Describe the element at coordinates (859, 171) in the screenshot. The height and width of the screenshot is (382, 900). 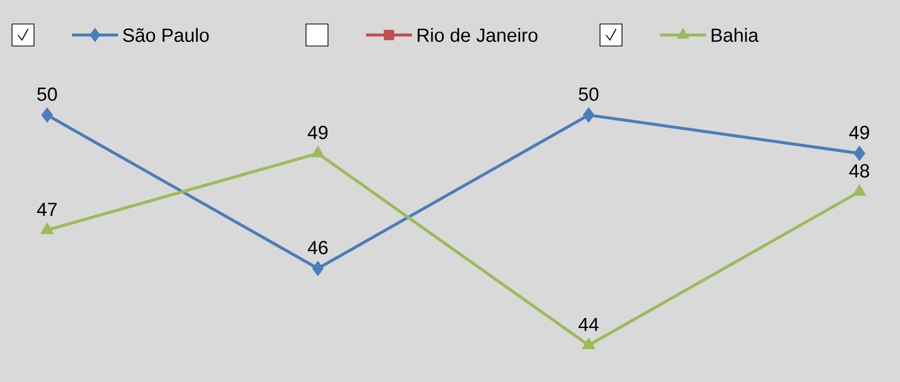
I see `data-label: 48` at that location.